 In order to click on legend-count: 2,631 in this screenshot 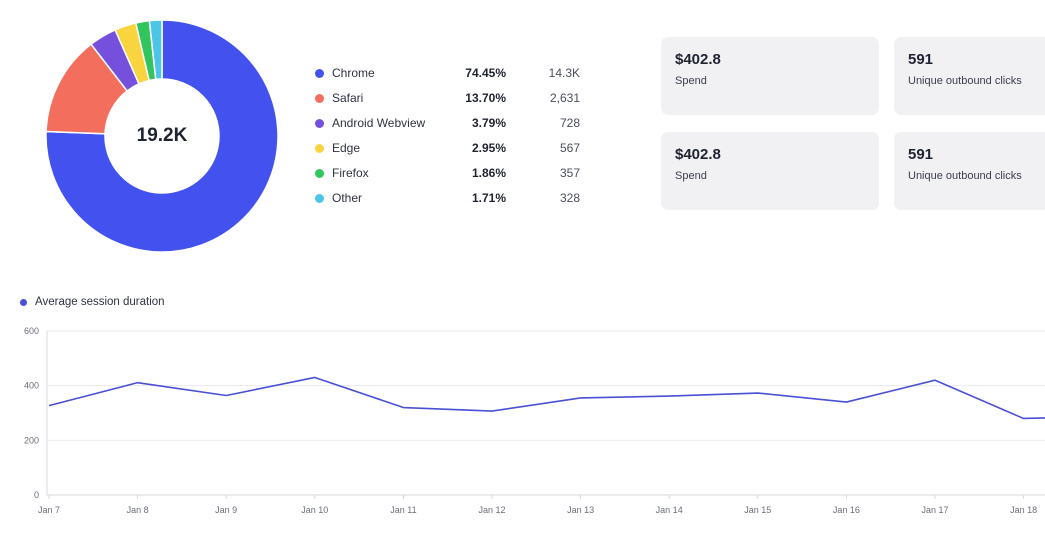, I will do `click(564, 98)`.